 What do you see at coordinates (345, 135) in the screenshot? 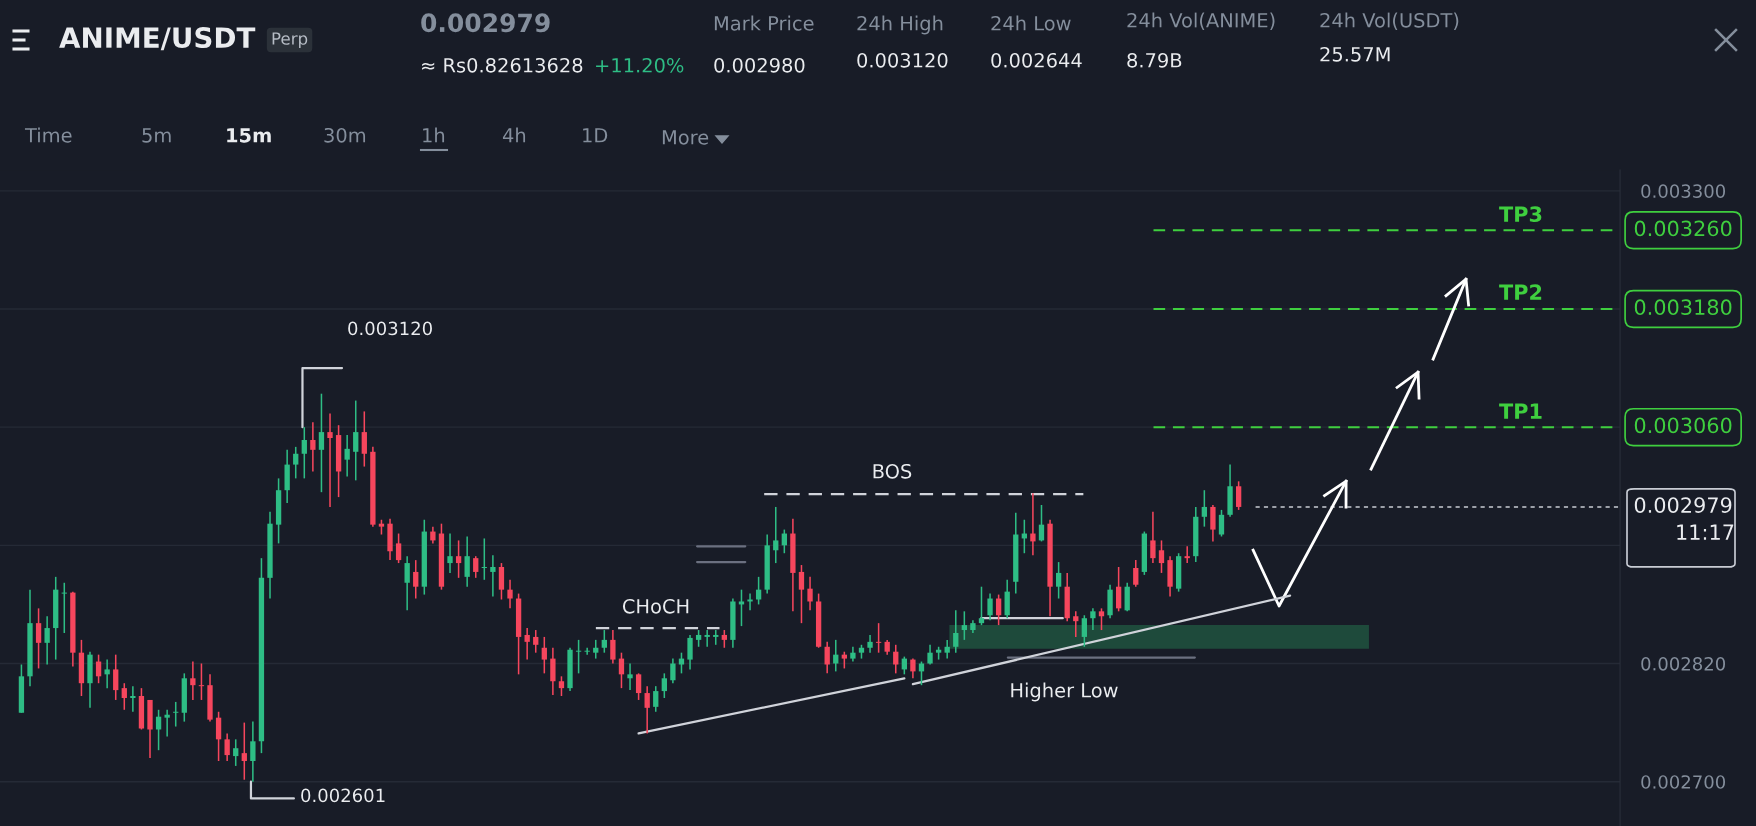
I see `text: 30m` at bounding box center [345, 135].